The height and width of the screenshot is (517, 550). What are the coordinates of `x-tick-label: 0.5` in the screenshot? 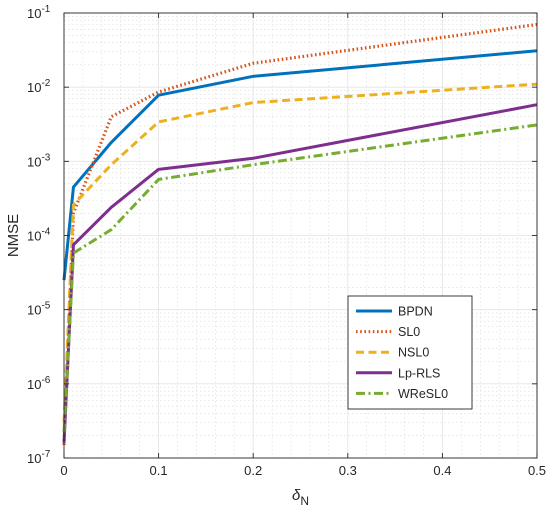 It's located at (537, 470).